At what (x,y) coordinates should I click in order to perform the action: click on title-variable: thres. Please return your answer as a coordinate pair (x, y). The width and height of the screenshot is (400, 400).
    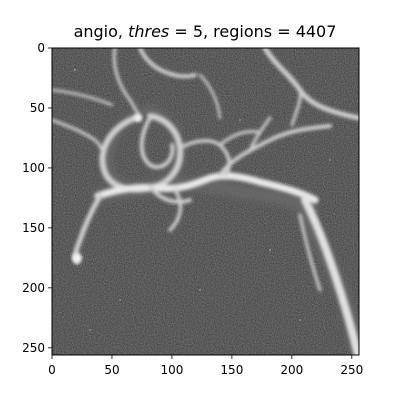
    Looking at the image, I should click on (149, 31).